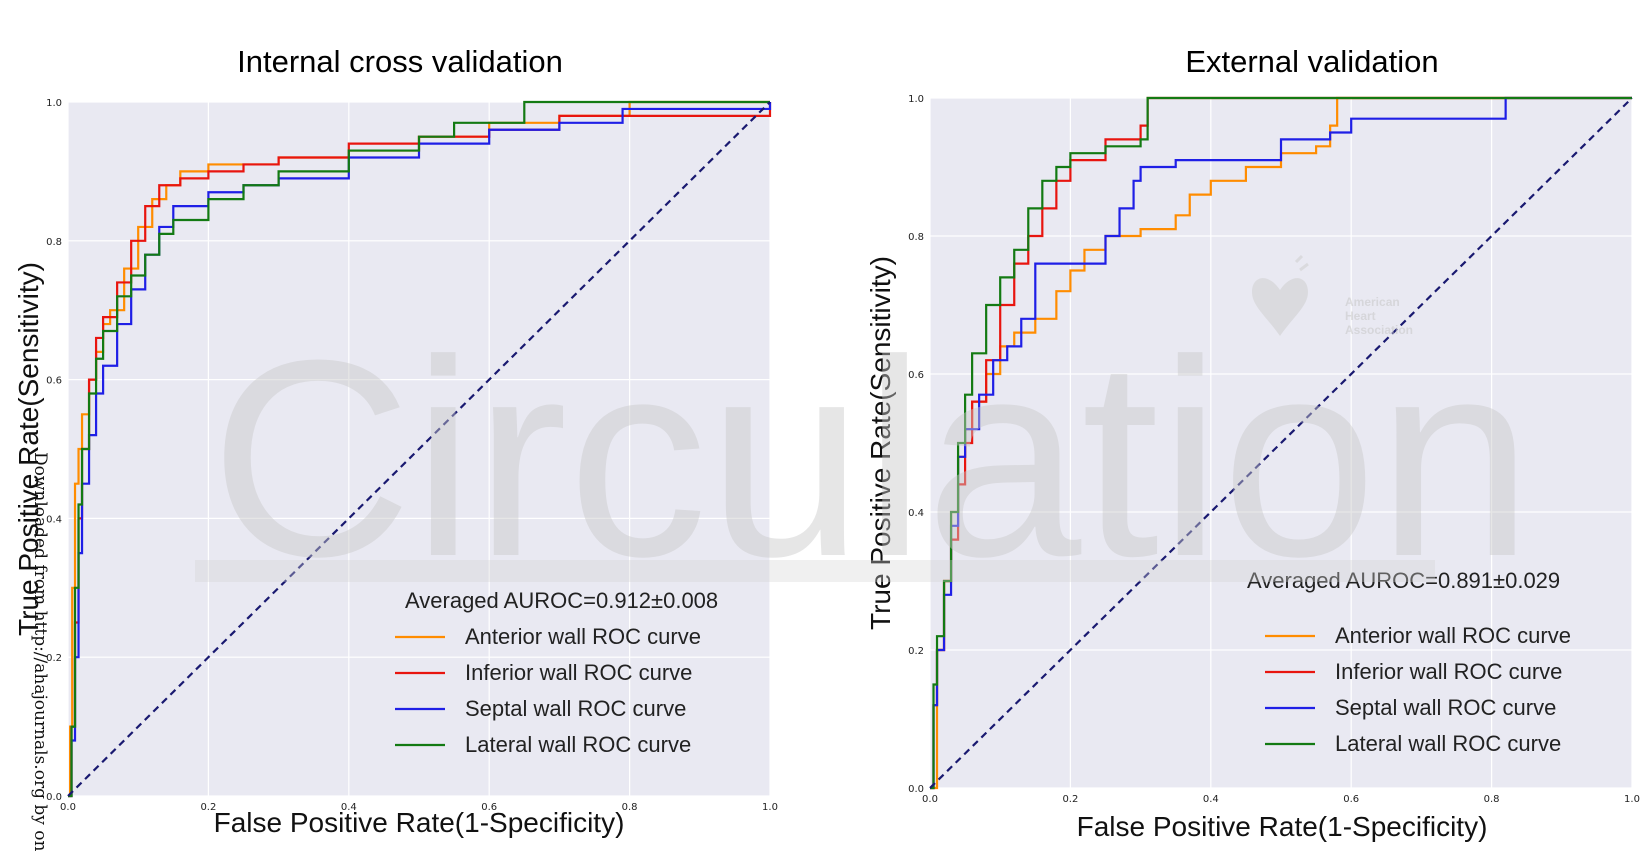 This screenshot has height=860, width=1640. What do you see at coordinates (1372, 302) in the screenshot?
I see `aha-logo-line-1: American` at bounding box center [1372, 302].